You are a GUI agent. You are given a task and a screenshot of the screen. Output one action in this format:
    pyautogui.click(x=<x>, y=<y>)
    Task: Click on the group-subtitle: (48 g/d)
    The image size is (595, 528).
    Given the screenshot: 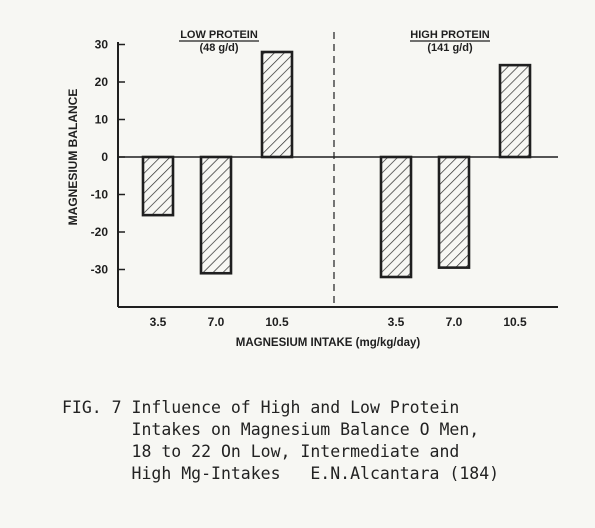 What is the action you would take?
    pyautogui.click(x=218, y=48)
    